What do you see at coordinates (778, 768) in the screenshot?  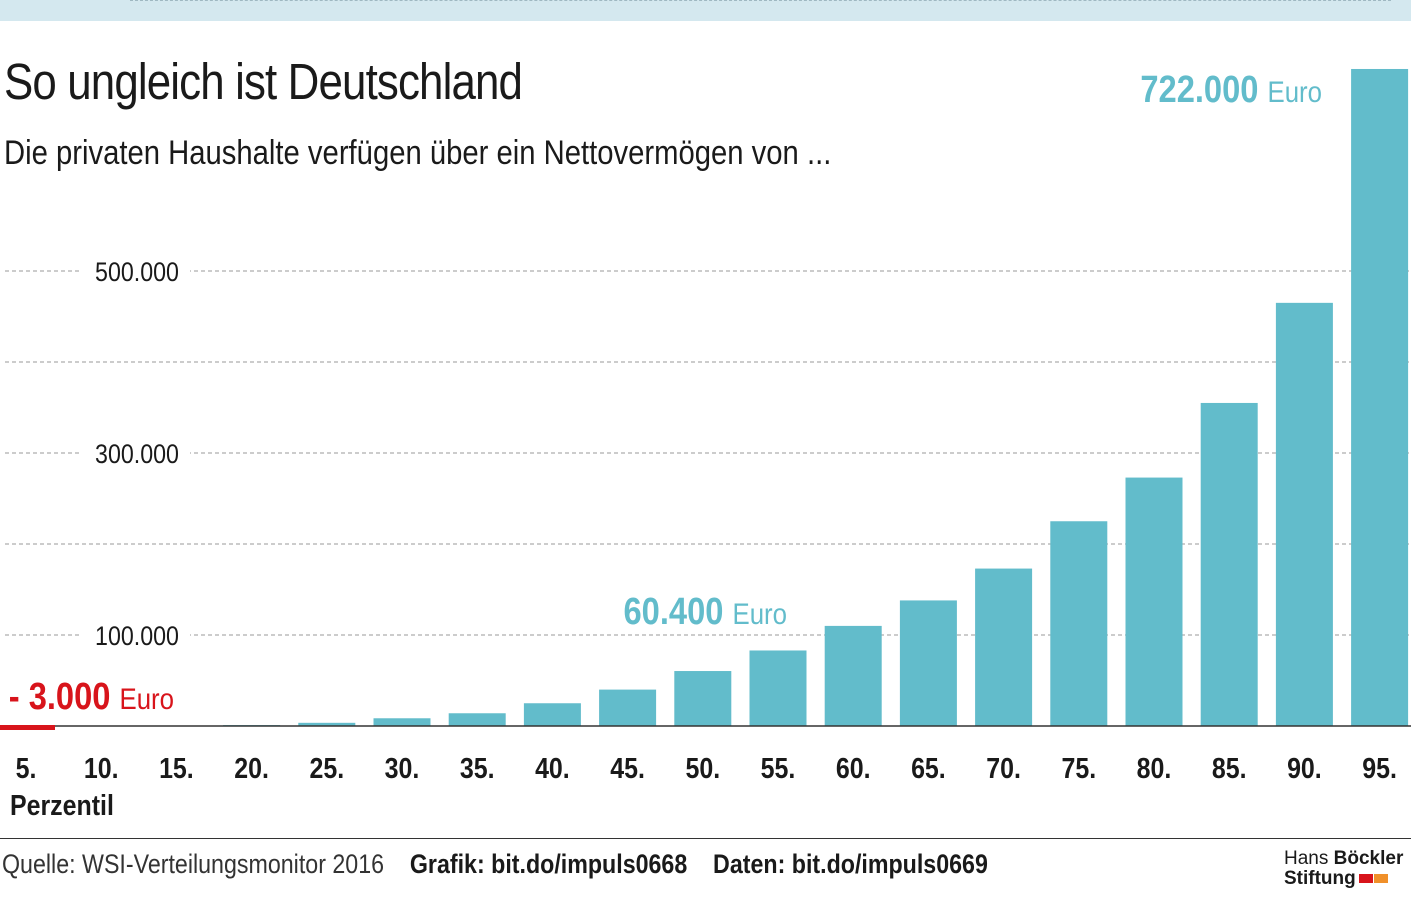 I see `x-tick-label: 55.` at bounding box center [778, 768].